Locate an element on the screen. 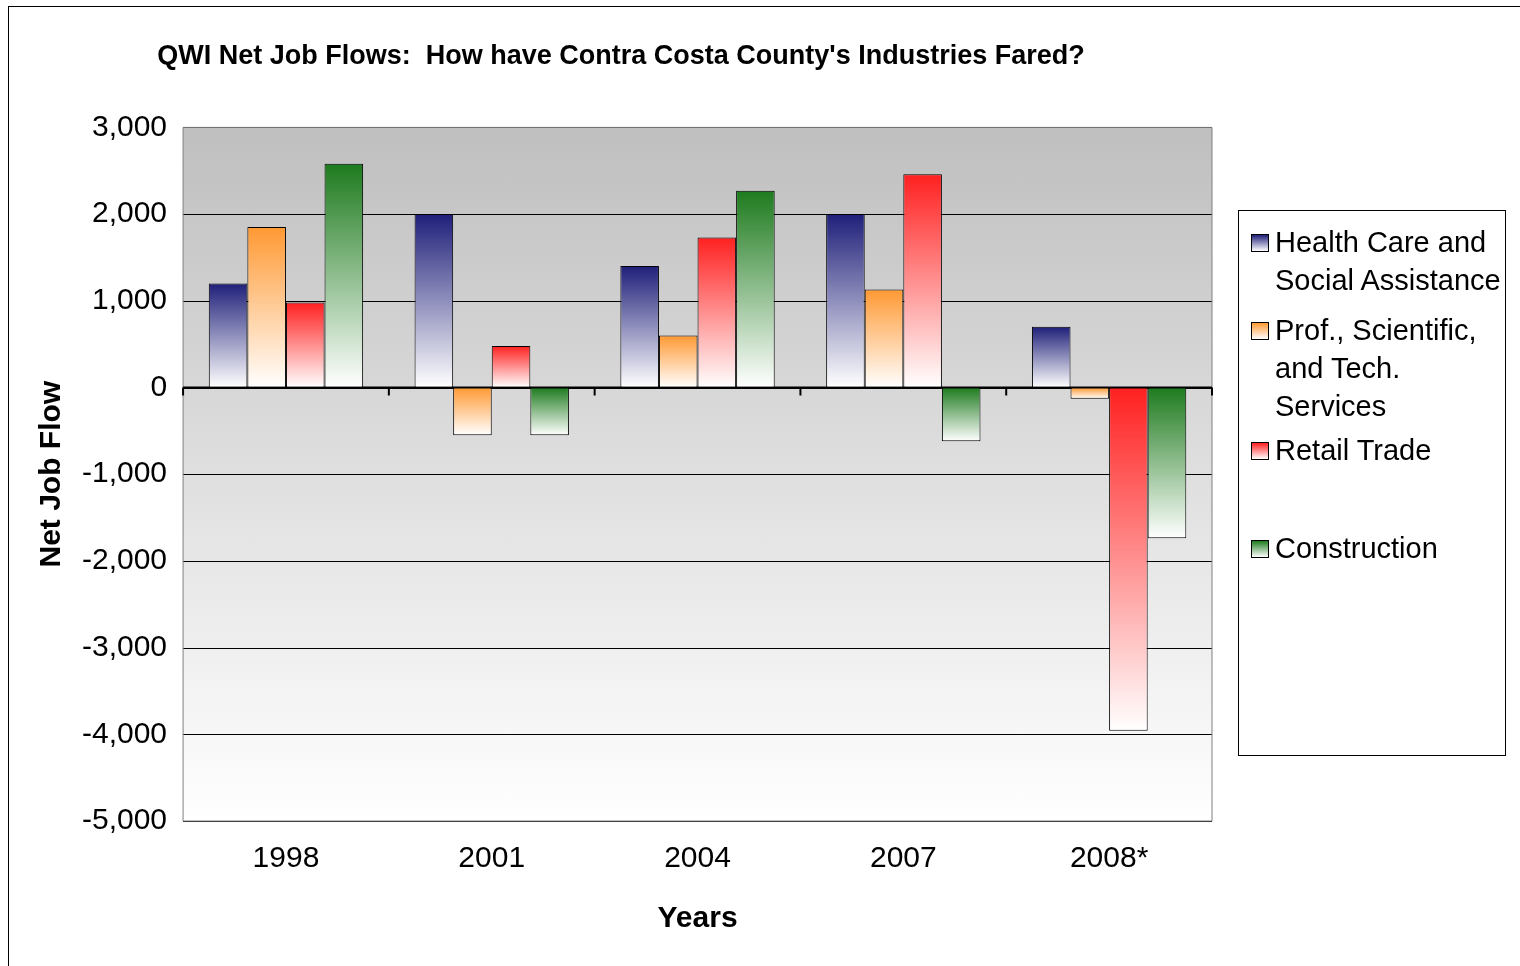  legend-label: Retail Trade is located at coordinates (1353, 450).